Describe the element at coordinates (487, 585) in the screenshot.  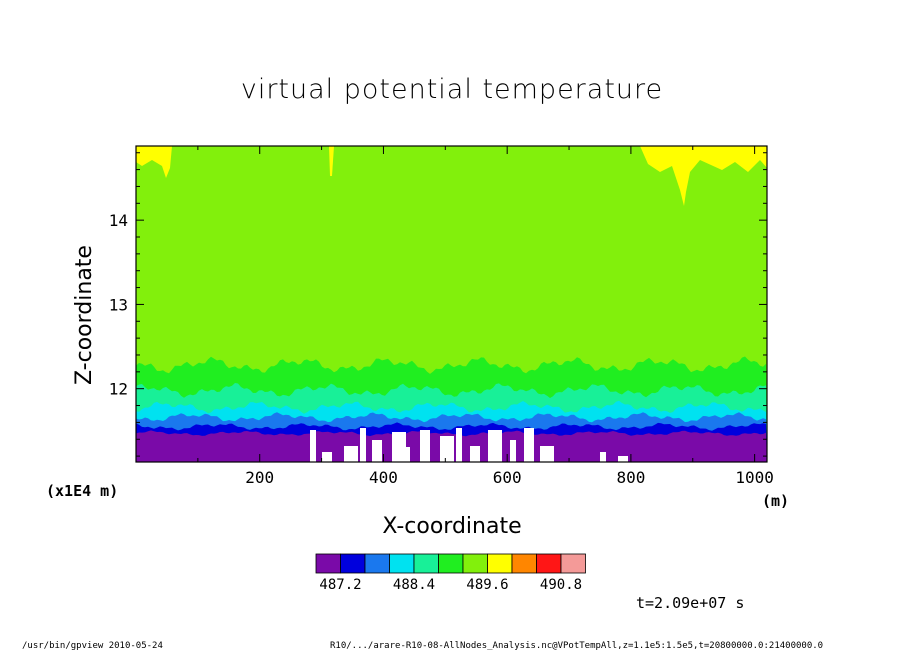
I see `colorbar-label: 489.6` at that location.